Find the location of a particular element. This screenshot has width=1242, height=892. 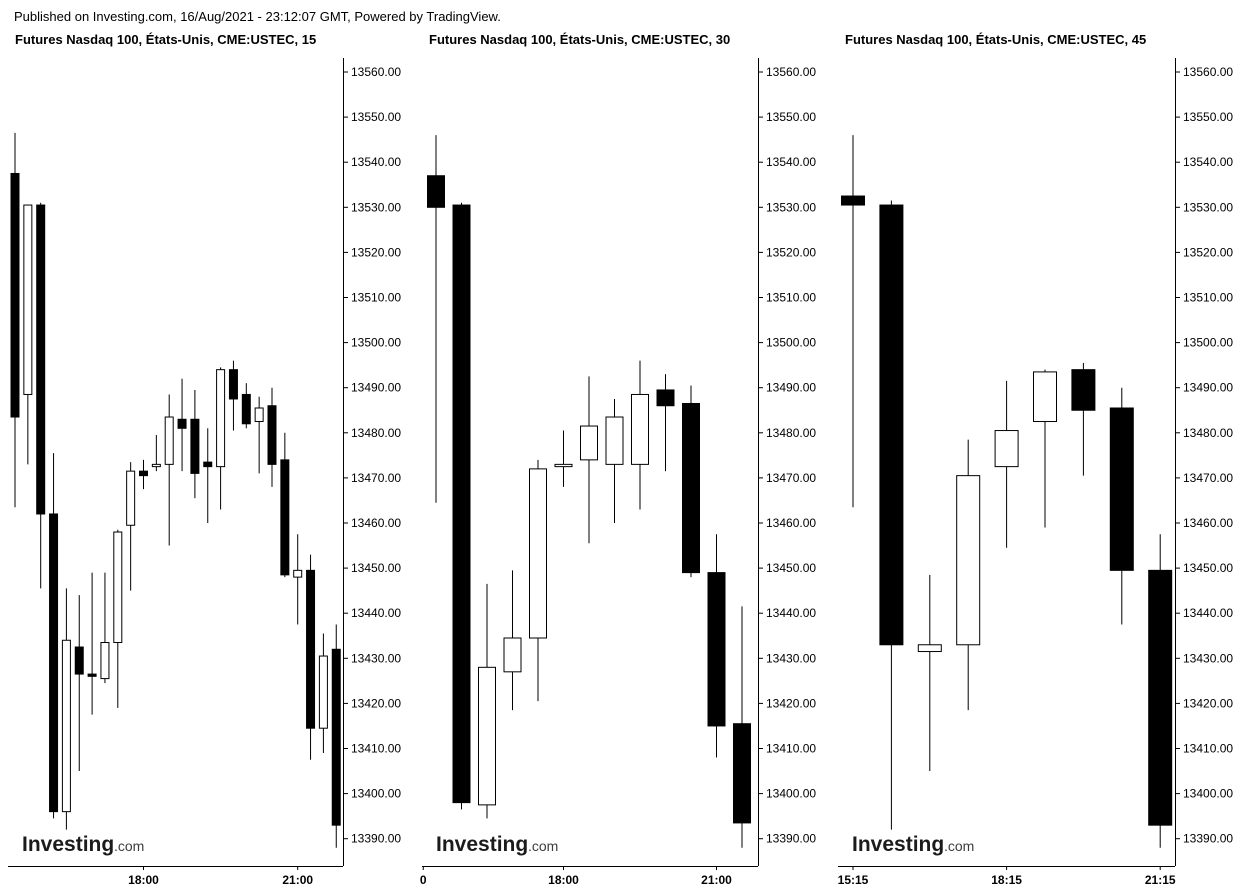

time-tick-label: 15:15 is located at coordinates (853, 880).